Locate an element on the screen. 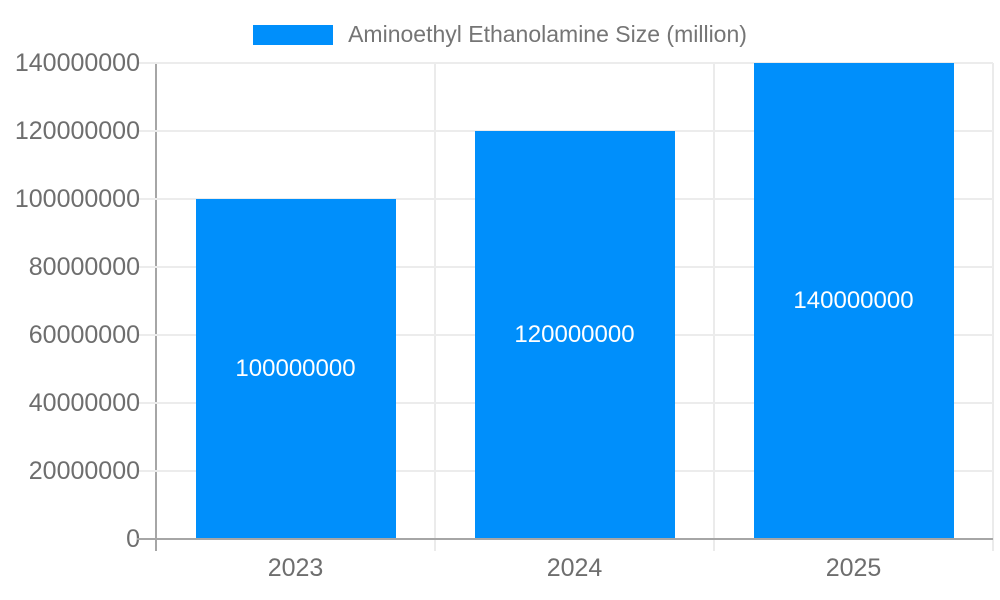 Image resolution: width=1000 pixels, height=600 pixels. bar-value-label: 120000000 is located at coordinates (574, 334).